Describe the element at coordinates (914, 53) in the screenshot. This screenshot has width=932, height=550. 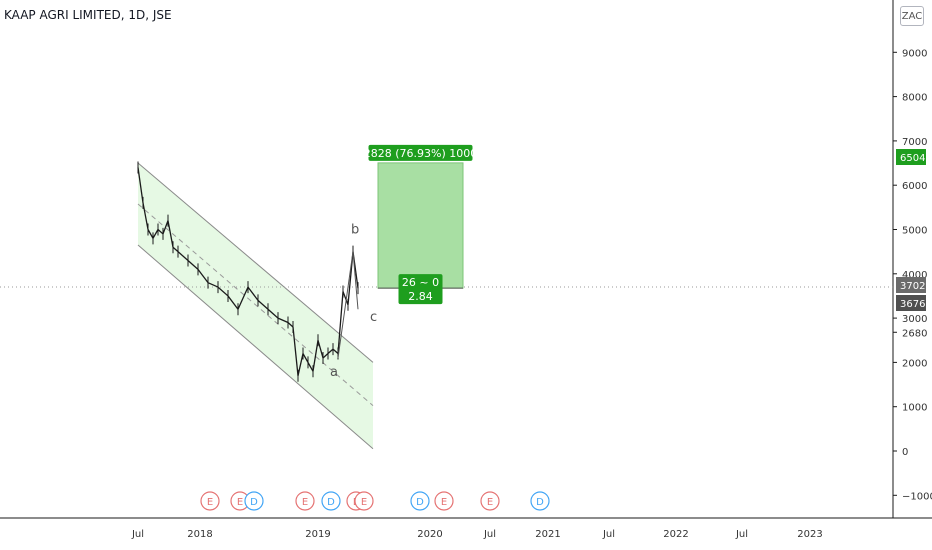
I see `price-tick-label: 9000` at that location.